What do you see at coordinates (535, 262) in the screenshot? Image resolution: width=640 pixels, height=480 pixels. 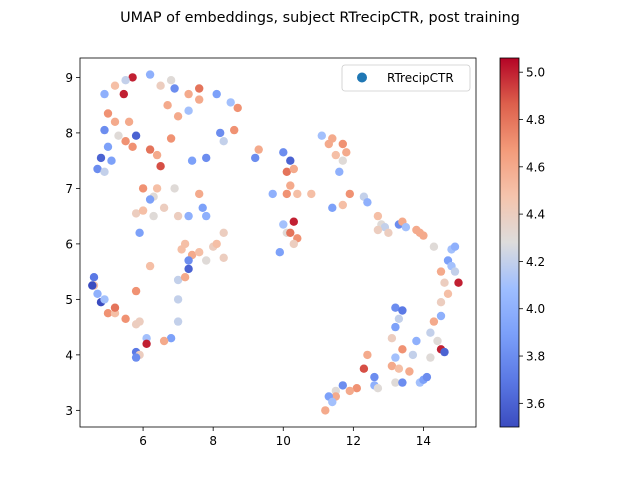 I see `colorbar-tick-label: 4.2` at bounding box center [535, 262].